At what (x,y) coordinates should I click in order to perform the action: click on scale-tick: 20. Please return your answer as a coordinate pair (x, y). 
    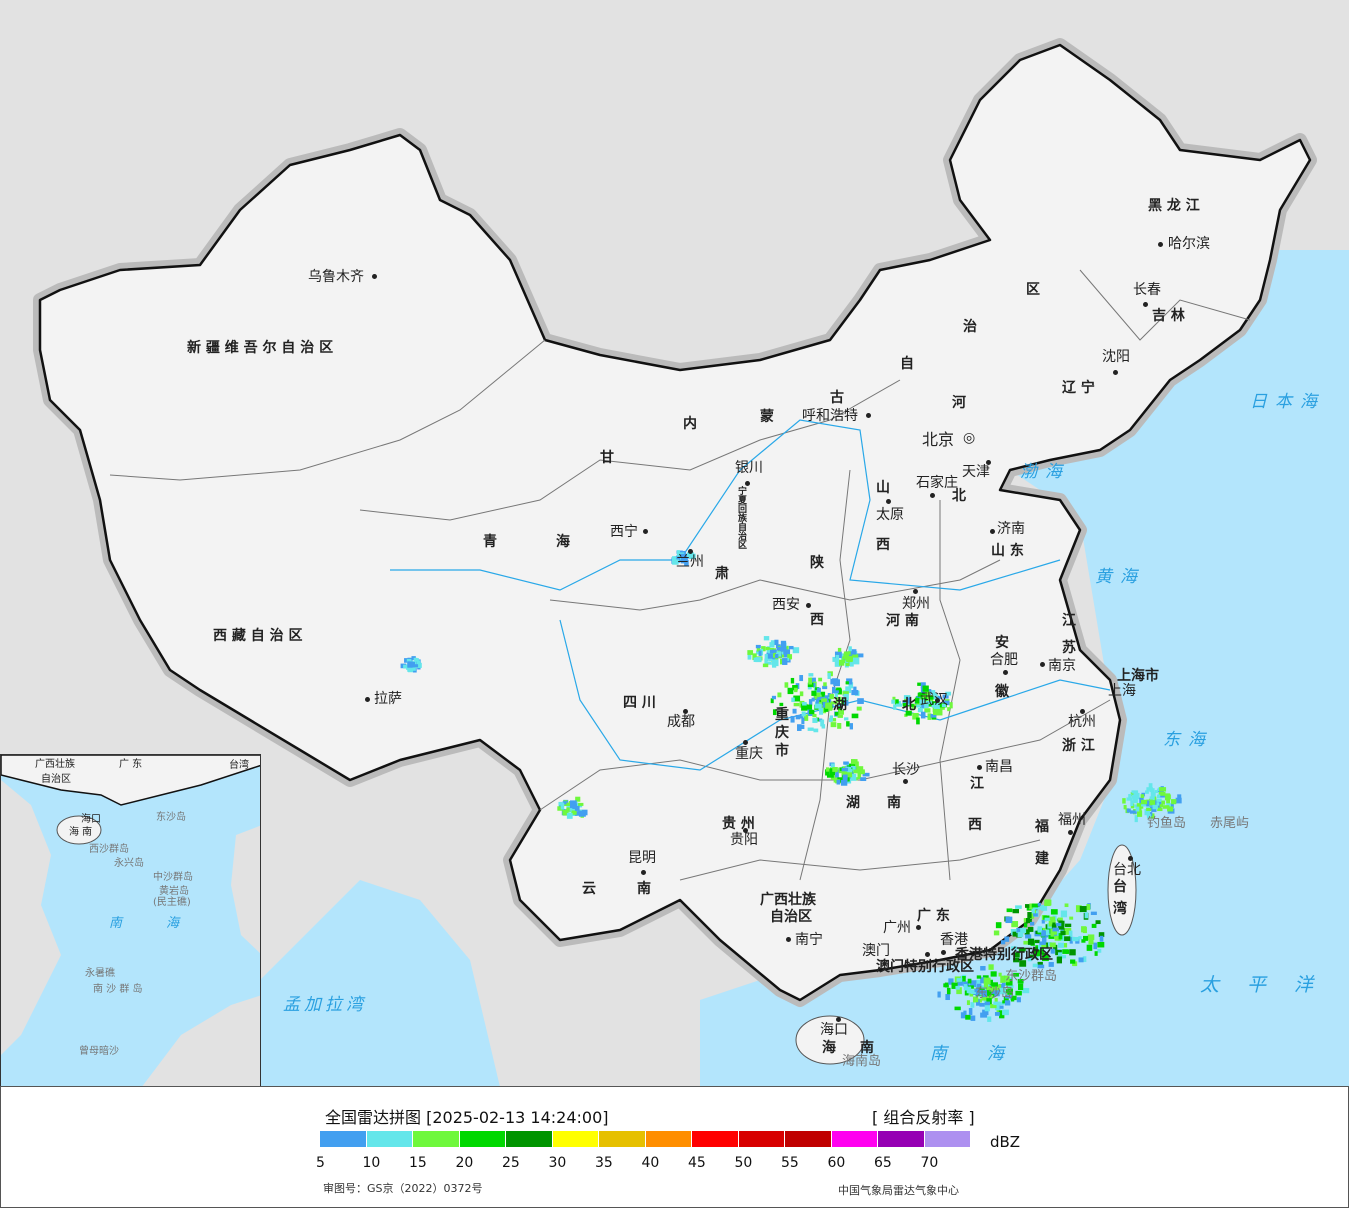
    Looking at the image, I should click on (464, 1163).